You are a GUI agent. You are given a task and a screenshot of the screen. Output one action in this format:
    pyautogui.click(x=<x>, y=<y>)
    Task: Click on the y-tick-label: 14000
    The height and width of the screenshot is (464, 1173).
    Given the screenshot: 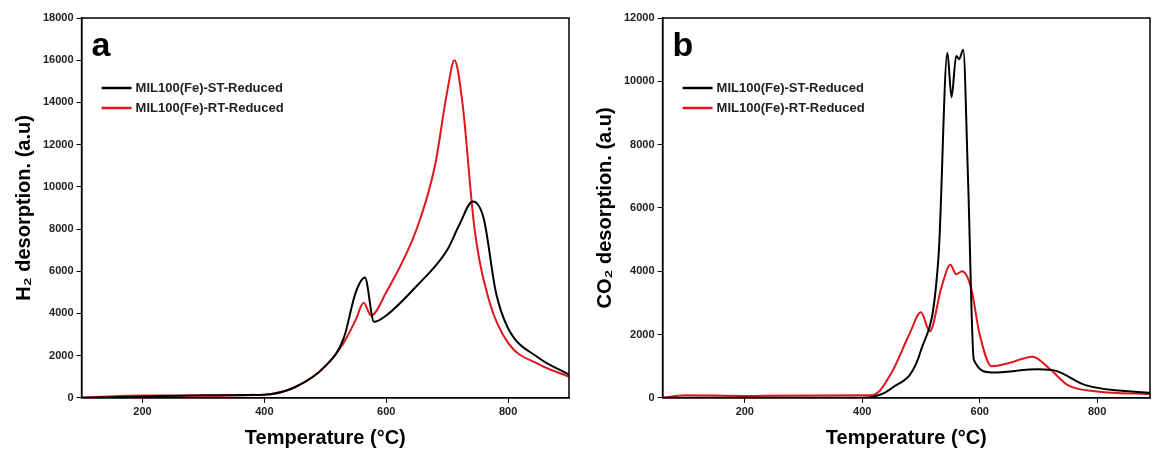 What is the action you would take?
    pyautogui.click(x=58, y=101)
    